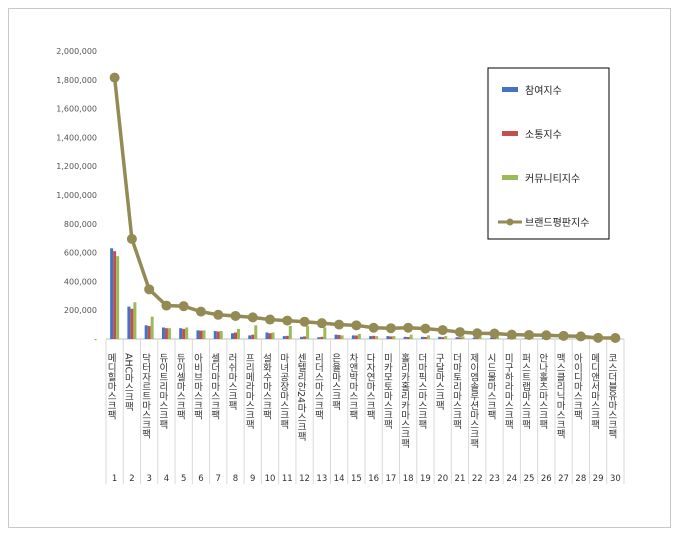 The image size is (680, 537). I want to click on category-label: 코스더블유마스크팩, so click(611, 396).